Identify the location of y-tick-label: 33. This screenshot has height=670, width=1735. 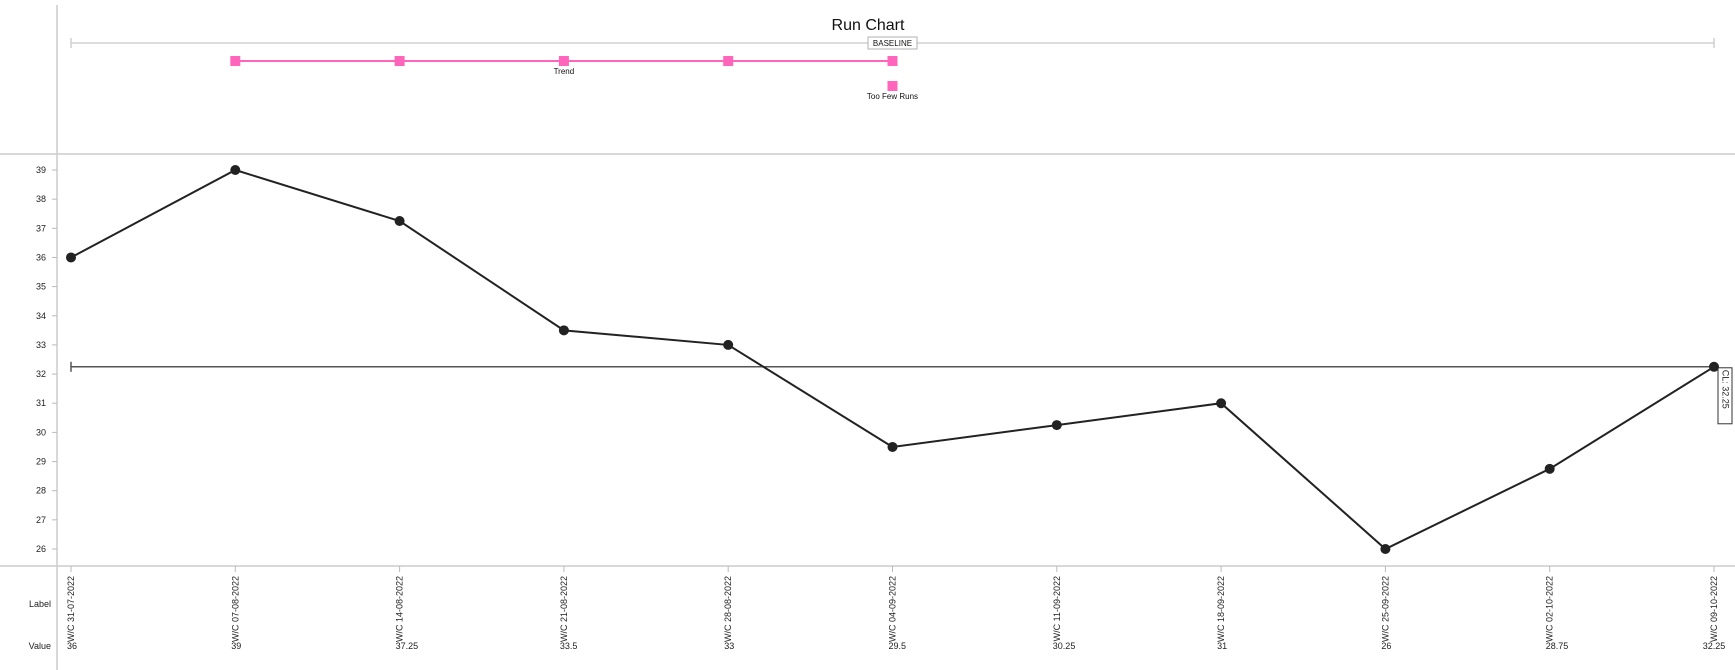
(41, 345).